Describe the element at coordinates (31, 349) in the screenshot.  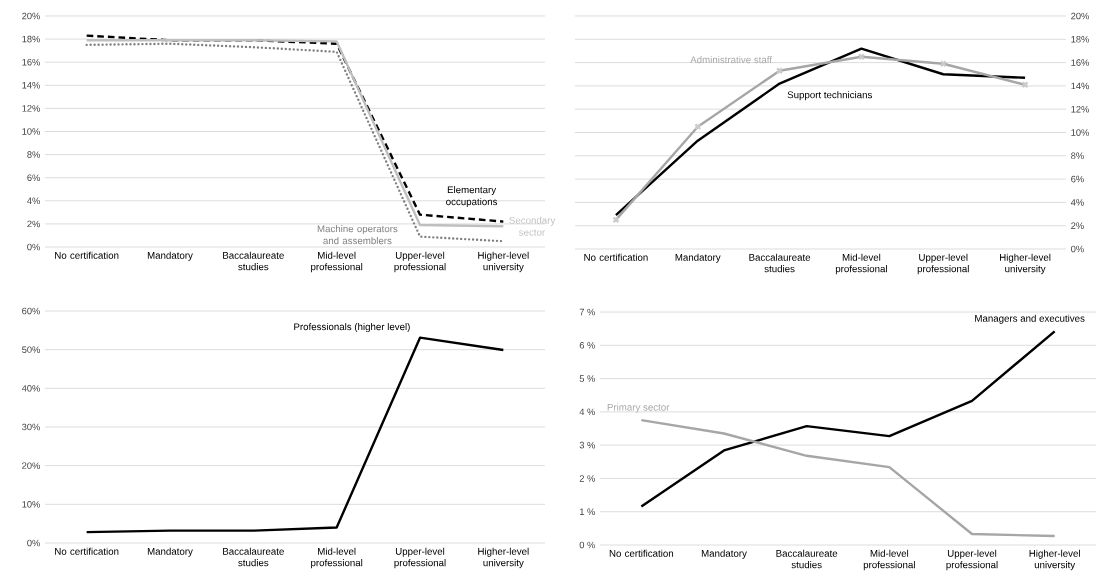
I see `y-tick-label: 50%` at that location.